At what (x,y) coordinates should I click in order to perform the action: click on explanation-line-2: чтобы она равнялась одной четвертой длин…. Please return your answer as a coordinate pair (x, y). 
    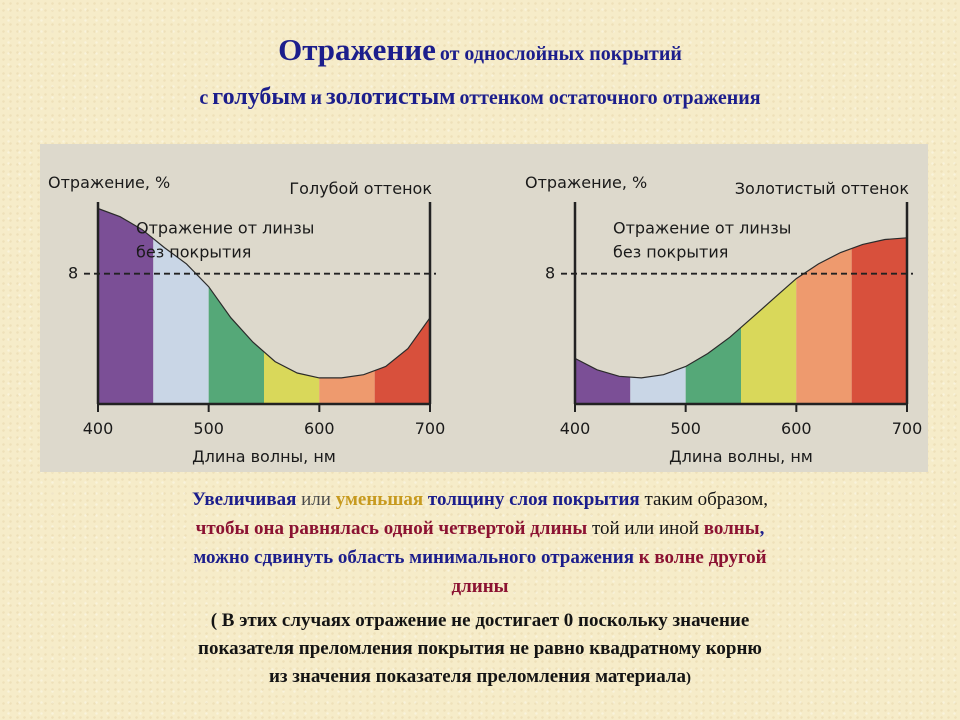
    Looking at the image, I should click on (480, 528).